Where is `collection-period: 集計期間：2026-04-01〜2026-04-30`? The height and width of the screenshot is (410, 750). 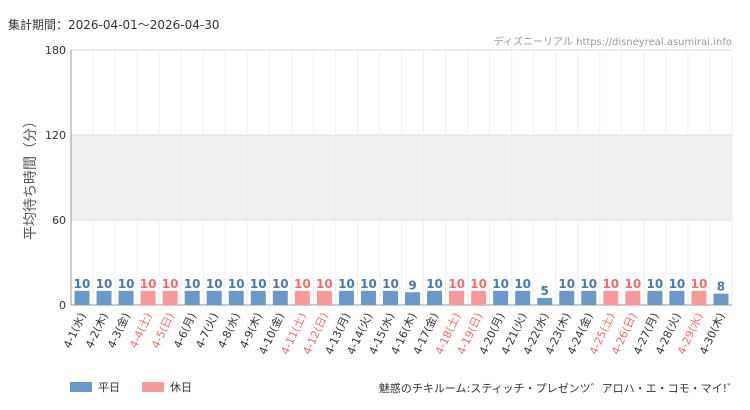 collection-period: 集計期間：2026-04-01〜2026-04-30 is located at coordinates (114, 25).